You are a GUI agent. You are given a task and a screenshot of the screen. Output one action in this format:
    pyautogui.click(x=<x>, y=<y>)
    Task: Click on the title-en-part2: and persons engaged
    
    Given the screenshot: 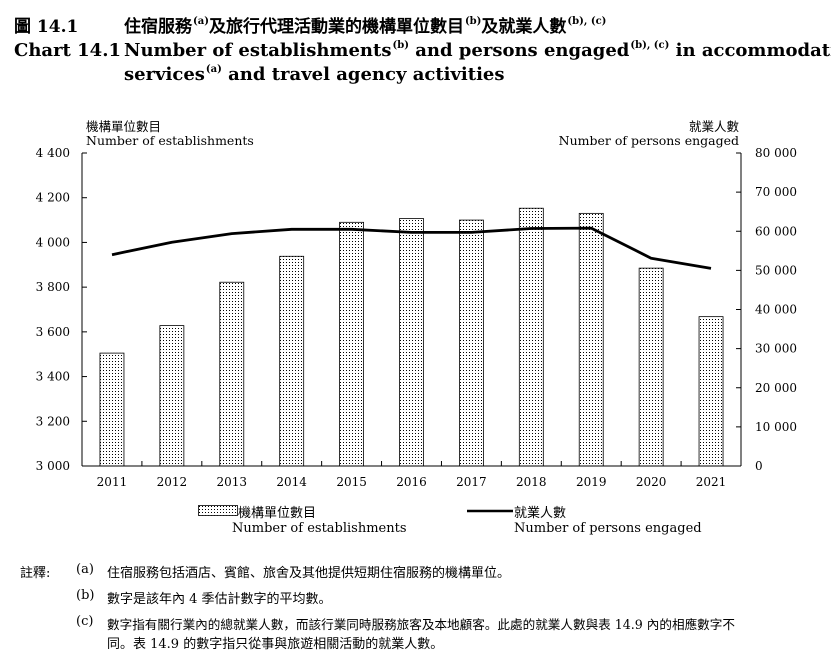 What is the action you would take?
    pyautogui.click(x=519, y=50)
    